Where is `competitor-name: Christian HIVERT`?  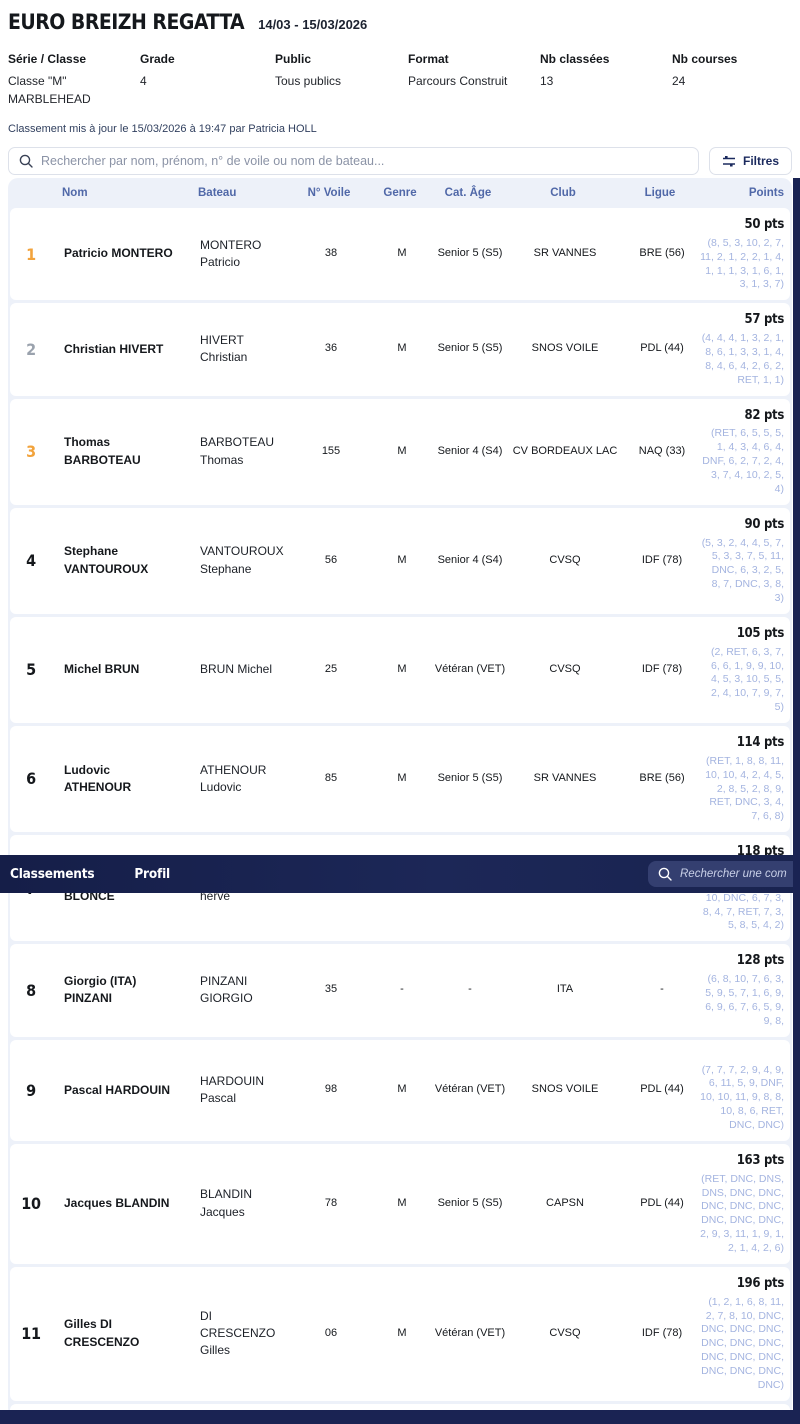 competitor-name: Christian HIVERT is located at coordinates (114, 348).